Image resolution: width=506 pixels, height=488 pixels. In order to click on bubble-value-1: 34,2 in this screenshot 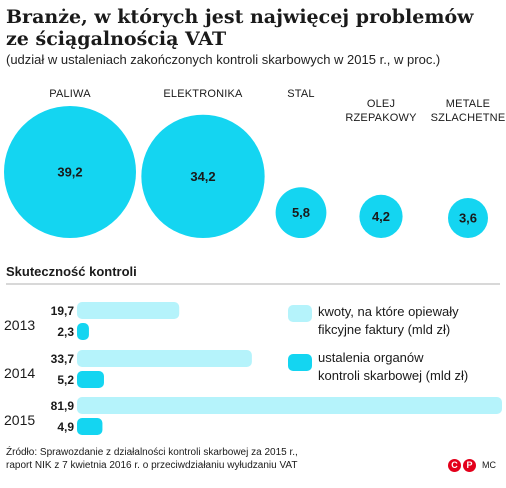, I will do `click(202, 176)`.